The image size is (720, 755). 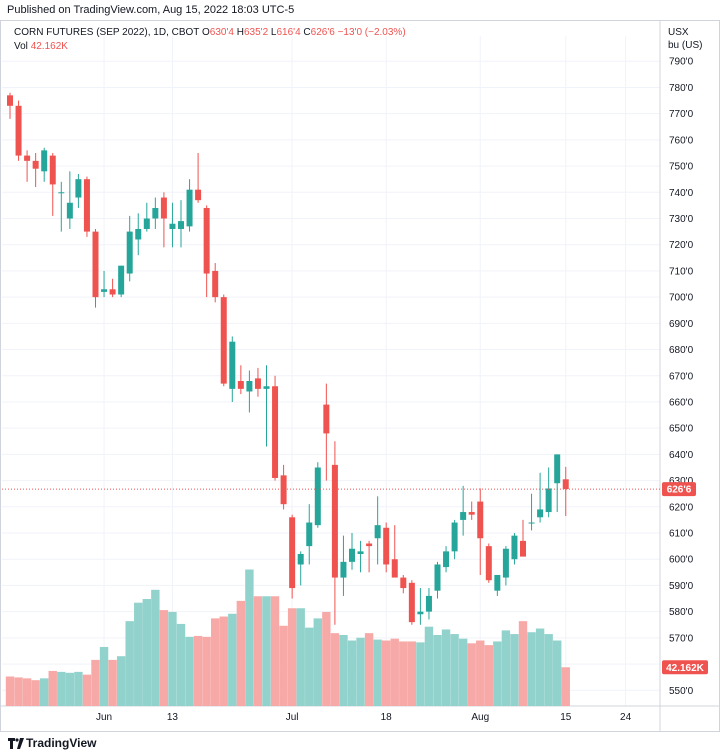 I want to click on tradingview-logo-icon, so click(x=16, y=743).